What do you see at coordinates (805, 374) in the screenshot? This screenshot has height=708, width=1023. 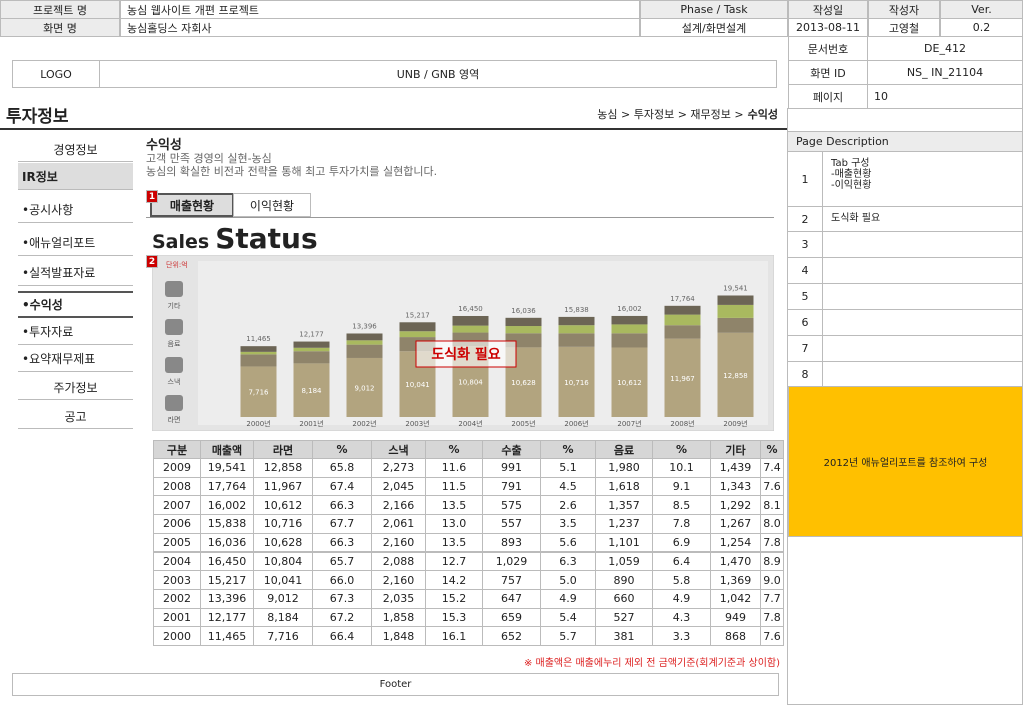 I see `description-no: 8` at bounding box center [805, 374].